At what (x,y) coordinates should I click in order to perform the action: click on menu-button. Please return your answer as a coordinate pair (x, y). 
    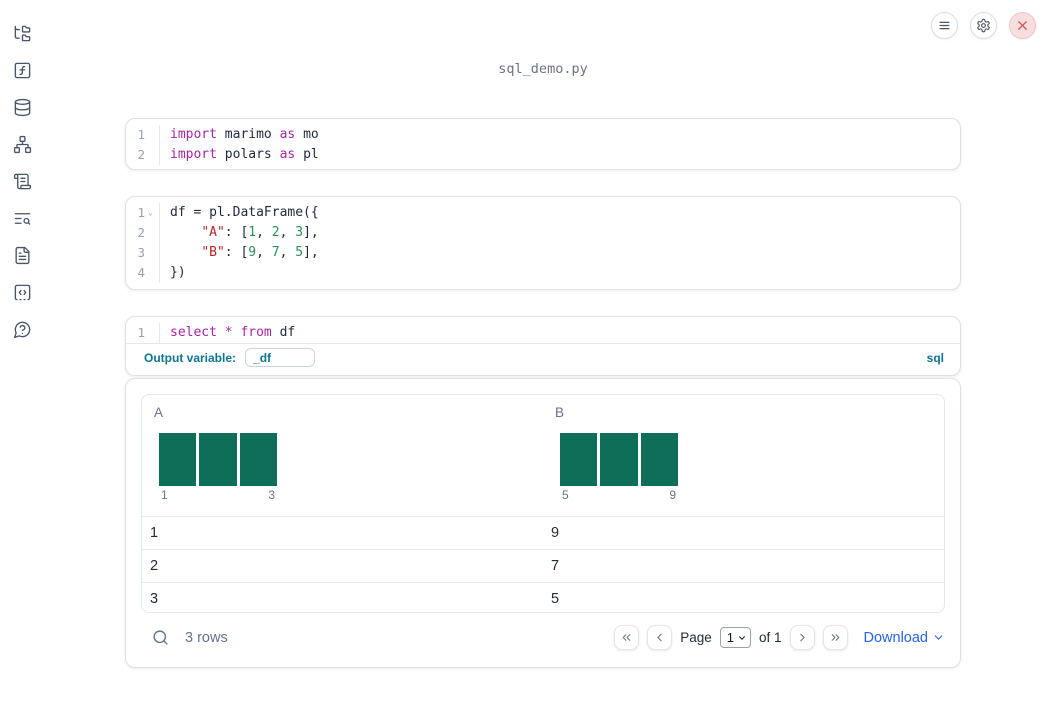
    Looking at the image, I should click on (944, 25).